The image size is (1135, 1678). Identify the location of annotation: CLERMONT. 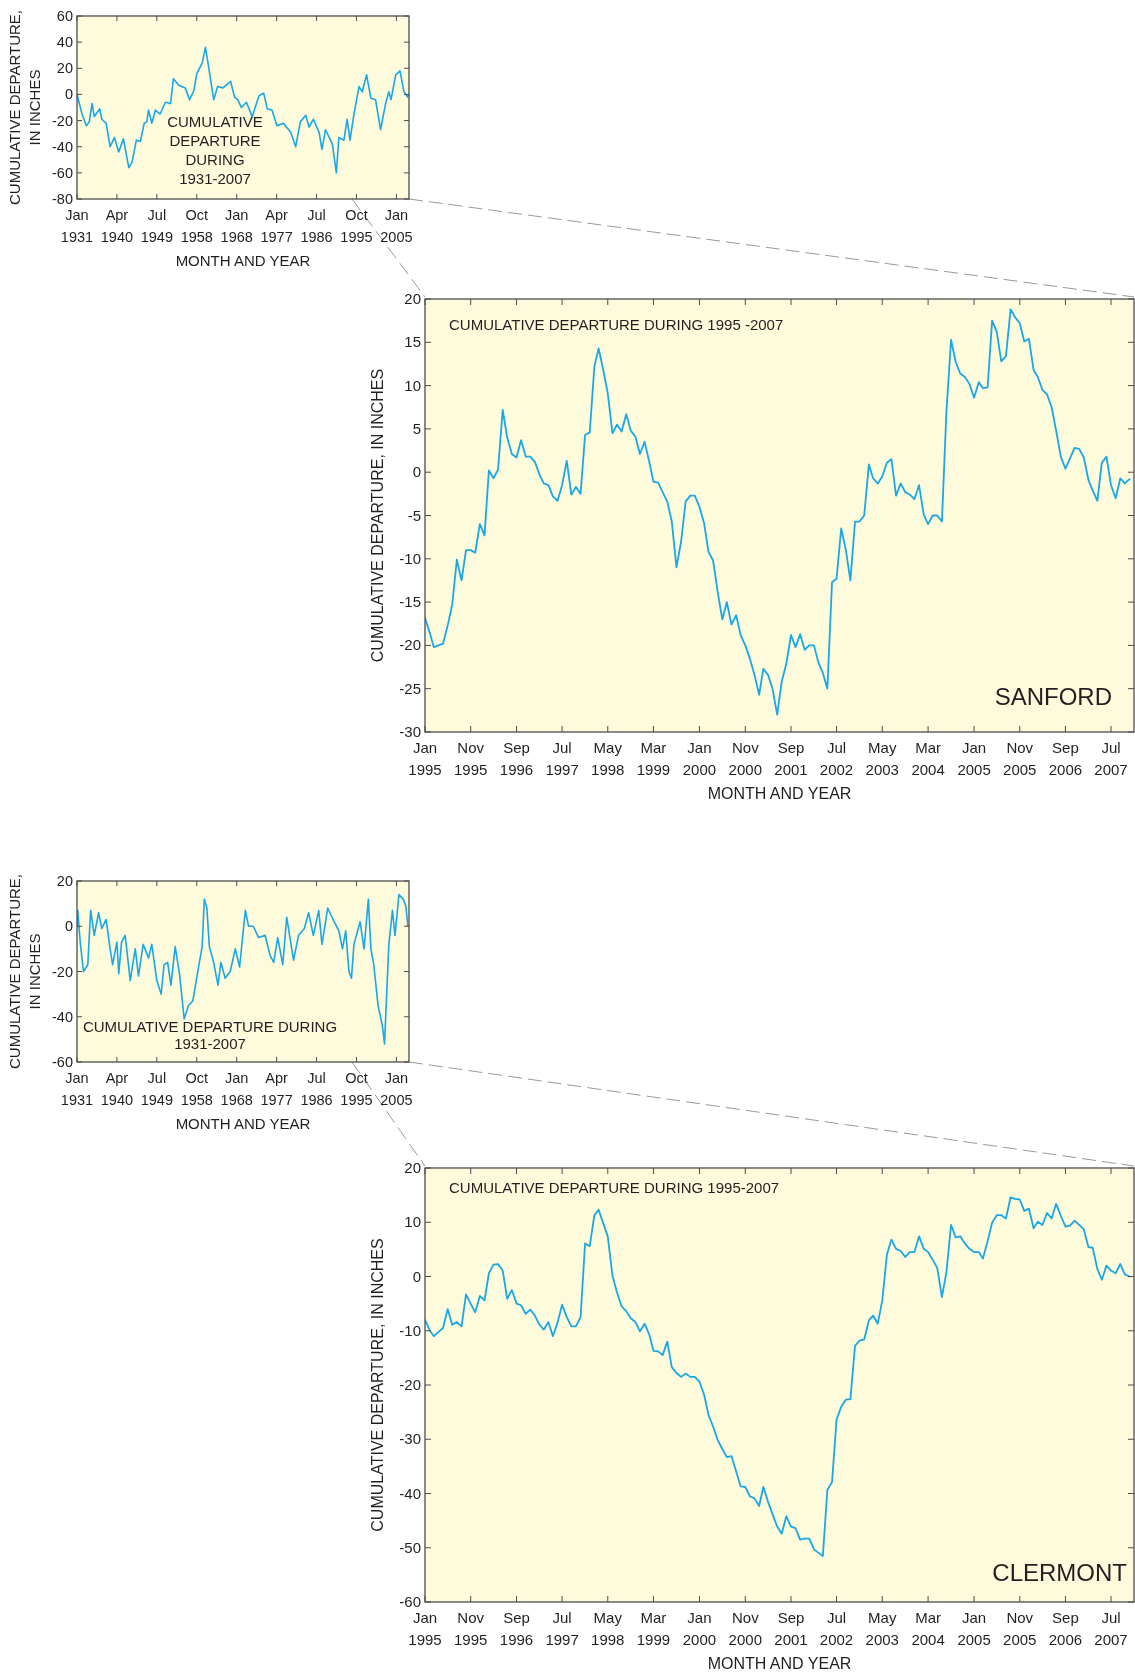
(1060, 1572).